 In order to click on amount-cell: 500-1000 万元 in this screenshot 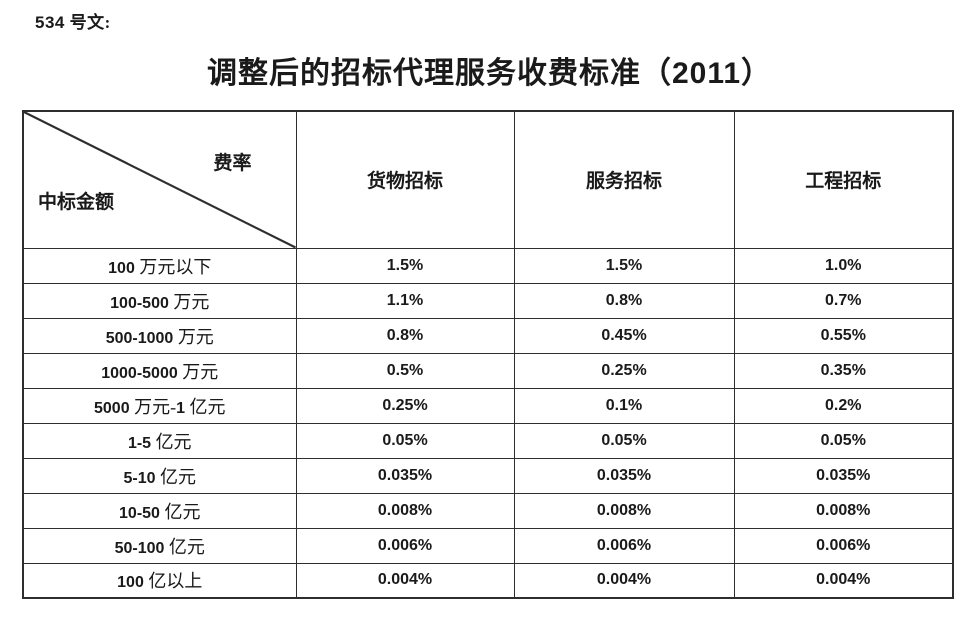, I will do `click(159, 335)`.